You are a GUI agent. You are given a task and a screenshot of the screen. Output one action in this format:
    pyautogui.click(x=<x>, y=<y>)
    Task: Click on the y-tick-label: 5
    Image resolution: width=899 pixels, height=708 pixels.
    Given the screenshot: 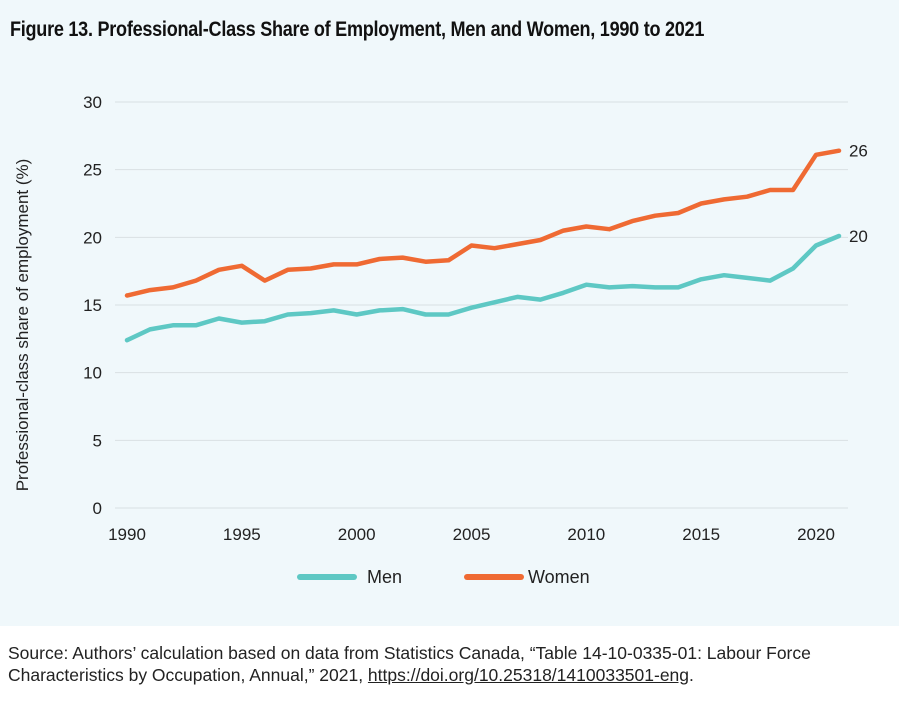 What is the action you would take?
    pyautogui.click(x=97, y=440)
    